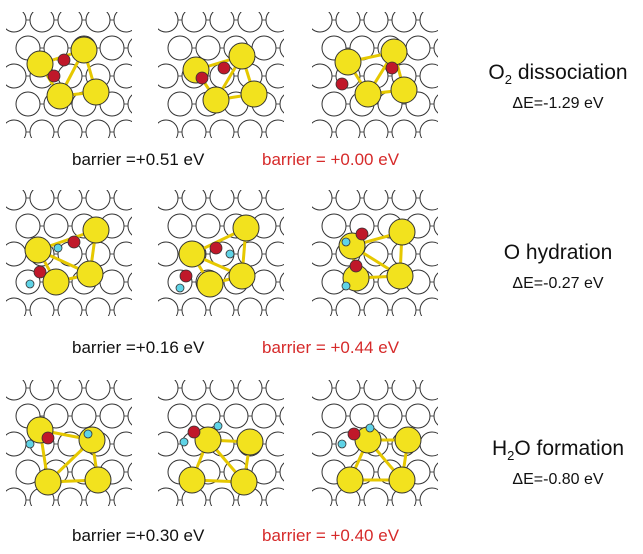 The width and height of the screenshot is (643, 554). Describe the element at coordinates (375, 253) in the screenshot. I see `structure-panel-r2-final` at that location.